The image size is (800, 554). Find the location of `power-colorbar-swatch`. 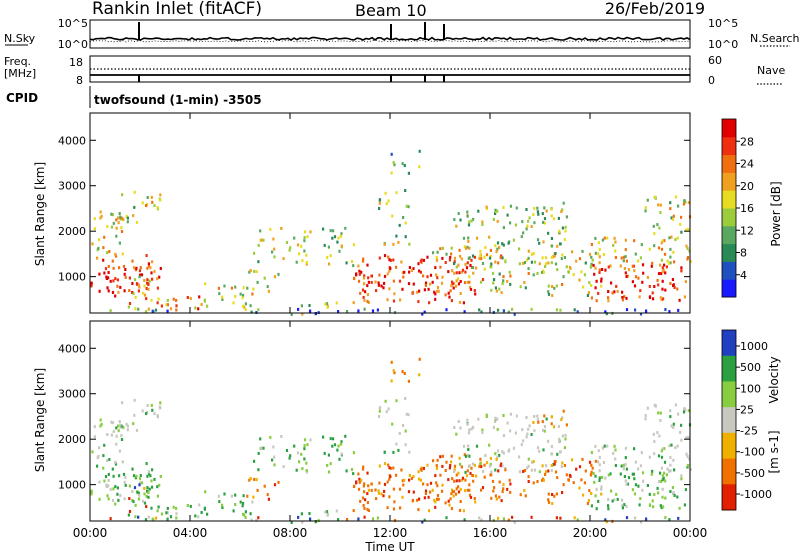

power-colorbar-swatch is located at coordinates (729, 288).